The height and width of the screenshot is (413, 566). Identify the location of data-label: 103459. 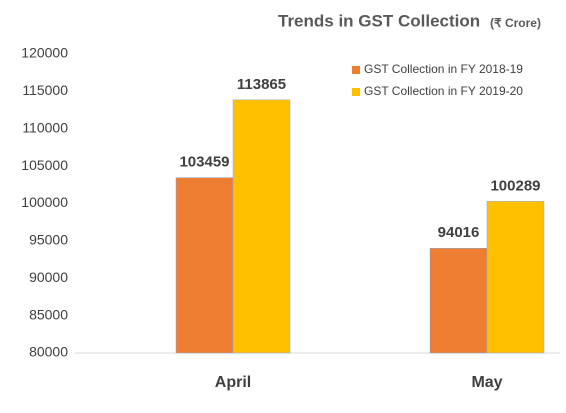
(204, 162).